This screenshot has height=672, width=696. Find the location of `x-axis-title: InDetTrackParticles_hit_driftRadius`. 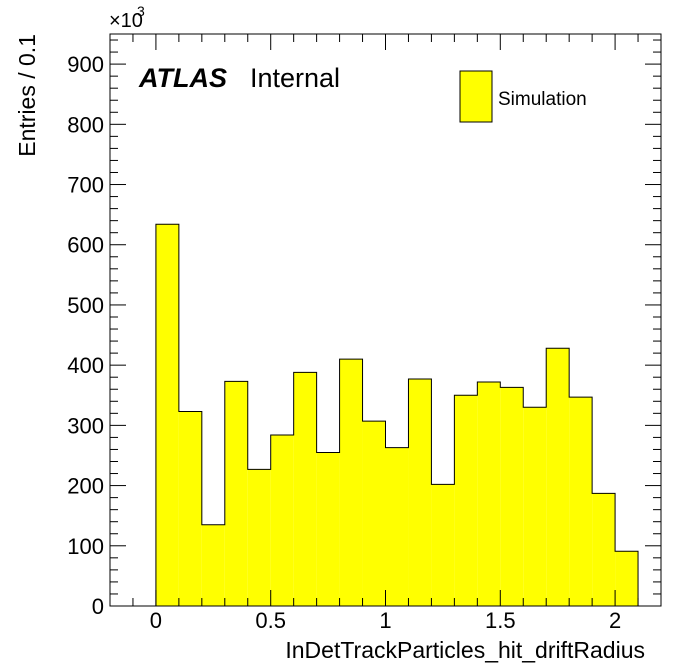

x-axis-title: InDetTrackParticles_hit_driftRadius is located at coordinates (465, 650).